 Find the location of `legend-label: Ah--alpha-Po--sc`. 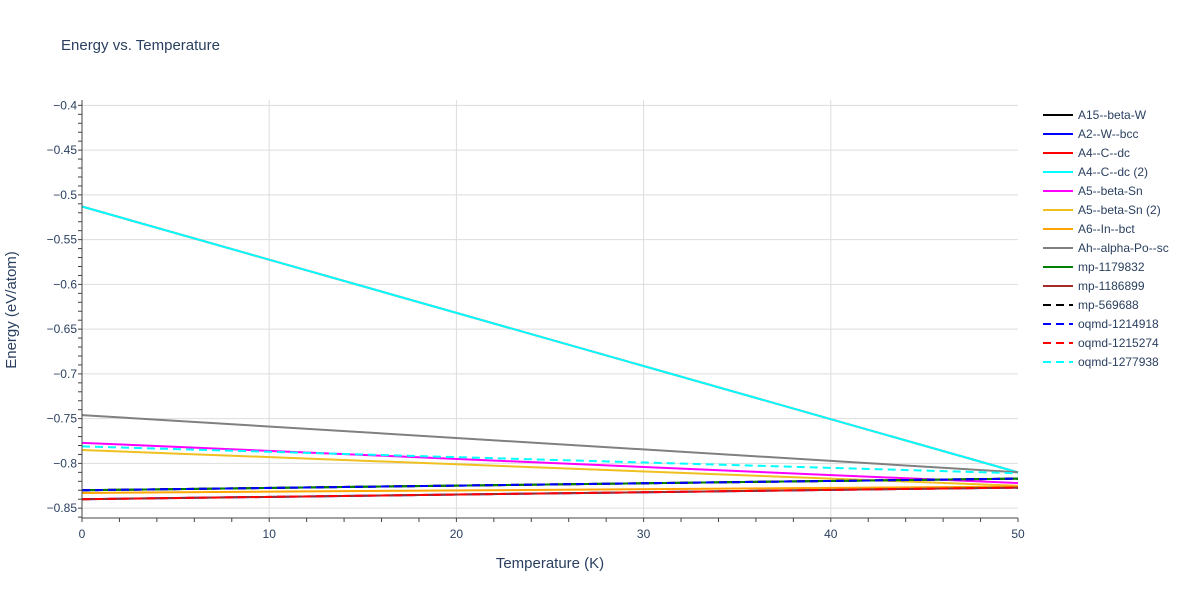

legend-label: Ah--alpha-Po--sc is located at coordinates (1123, 248).